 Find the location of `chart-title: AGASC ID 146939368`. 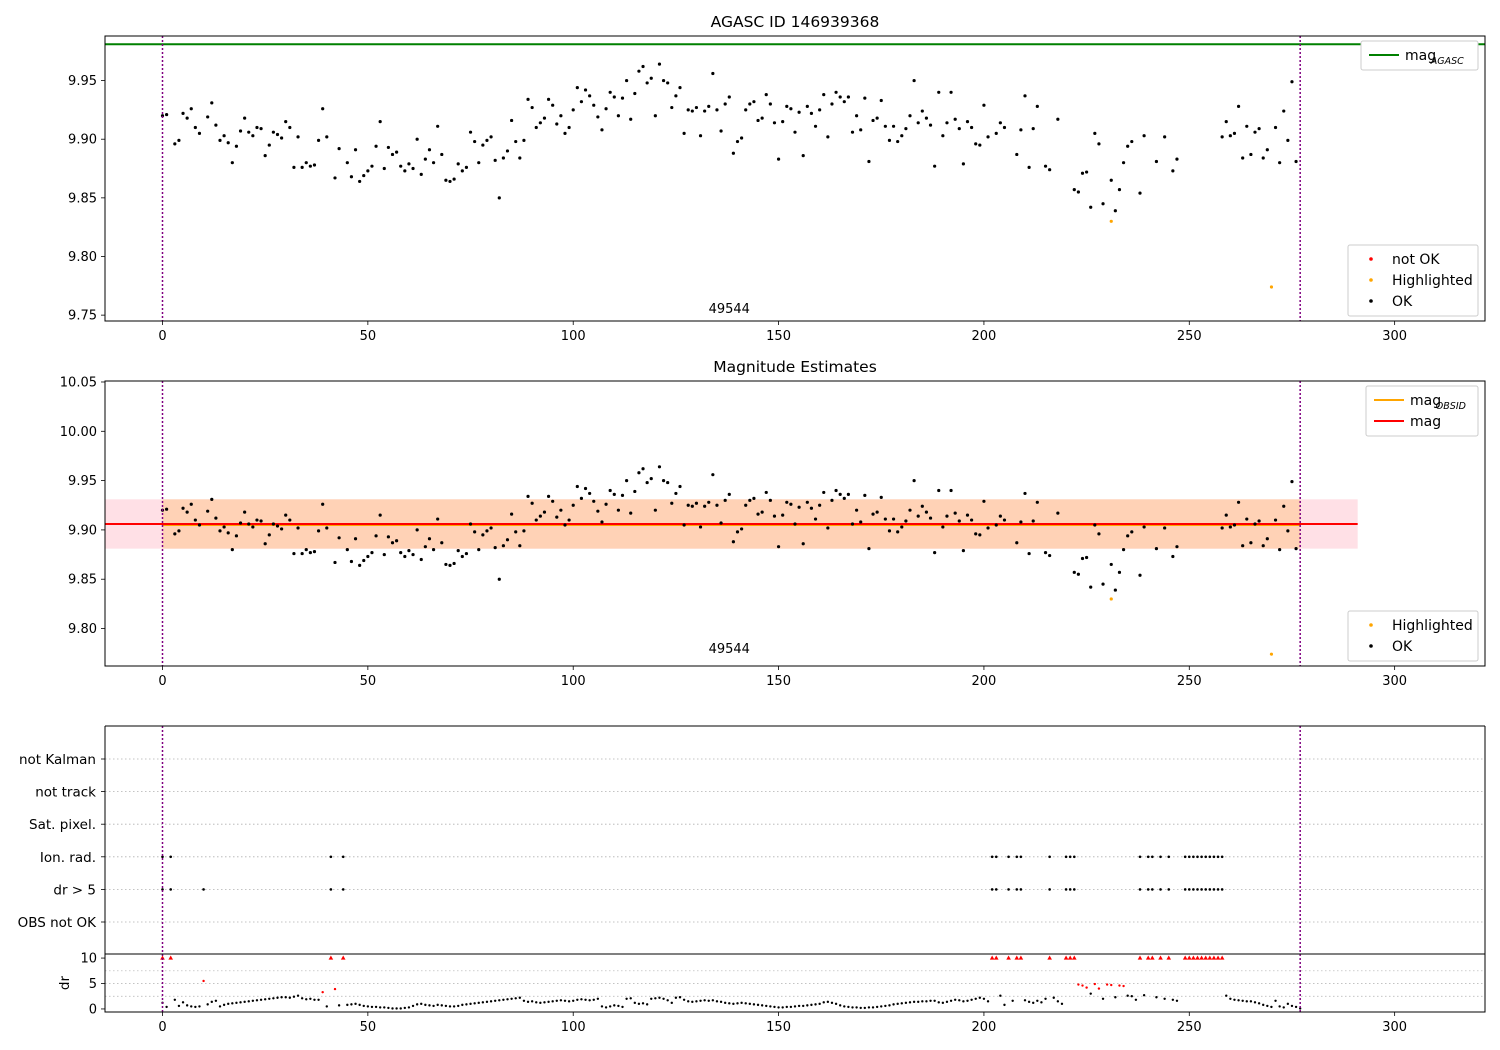

chart-title: AGASC ID 146939368 is located at coordinates (795, 22).